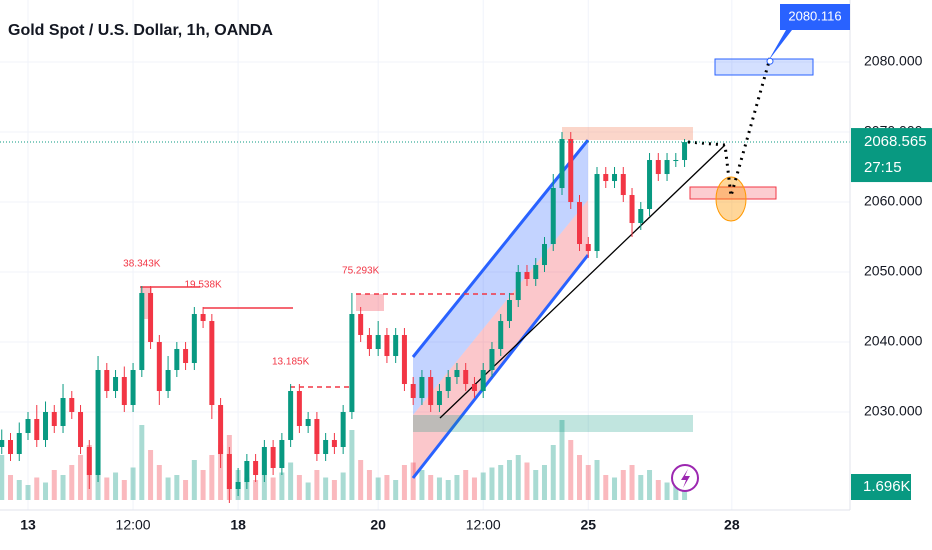  What do you see at coordinates (627, 133) in the screenshot?
I see `supply-zone` at bounding box center [627, 133].